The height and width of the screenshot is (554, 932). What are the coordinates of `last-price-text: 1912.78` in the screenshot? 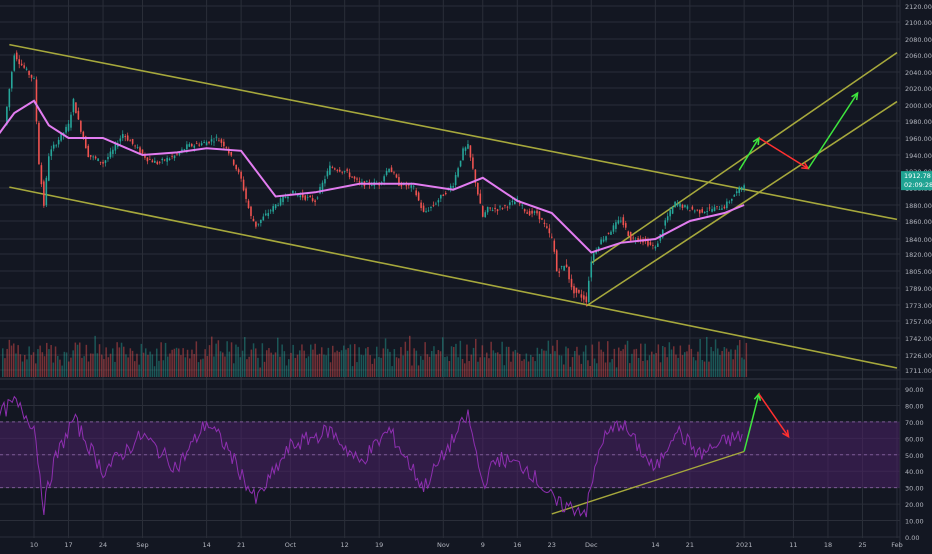 It's located at (917, 176).